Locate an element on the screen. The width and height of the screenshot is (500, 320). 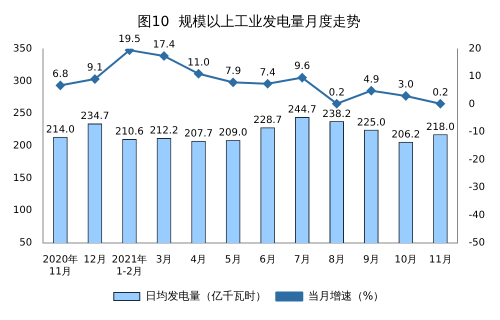
x-tick-label: 2020年 11月 is located at coordinates (60, 266).